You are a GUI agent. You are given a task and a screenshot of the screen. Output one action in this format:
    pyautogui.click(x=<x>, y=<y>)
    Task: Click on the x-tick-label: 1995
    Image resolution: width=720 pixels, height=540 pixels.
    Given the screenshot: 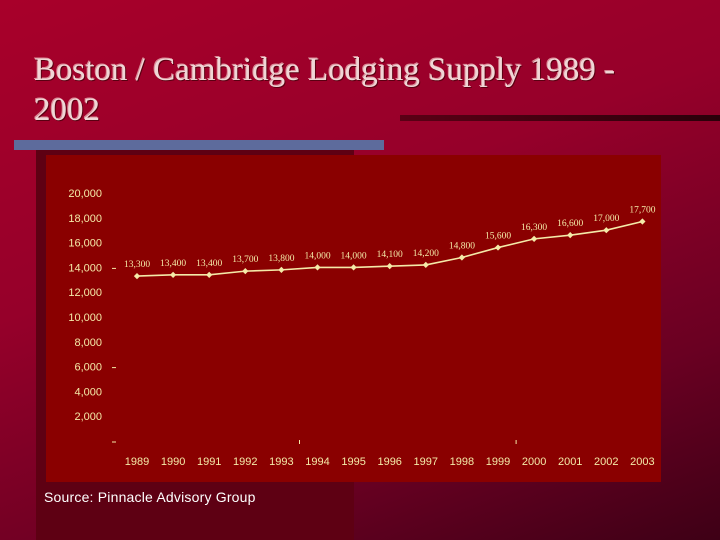 What is the action you would take?
    pyautogui.click(x=353, y=462)
    